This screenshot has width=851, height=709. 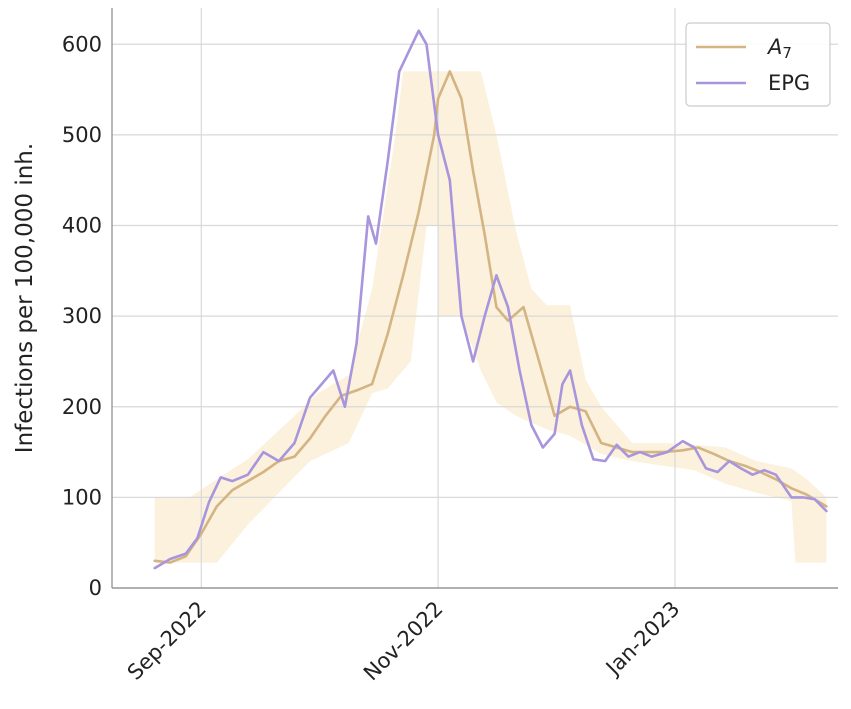 I want to click on x-tick-label: Nov-2022, so click(x=403, y=641).